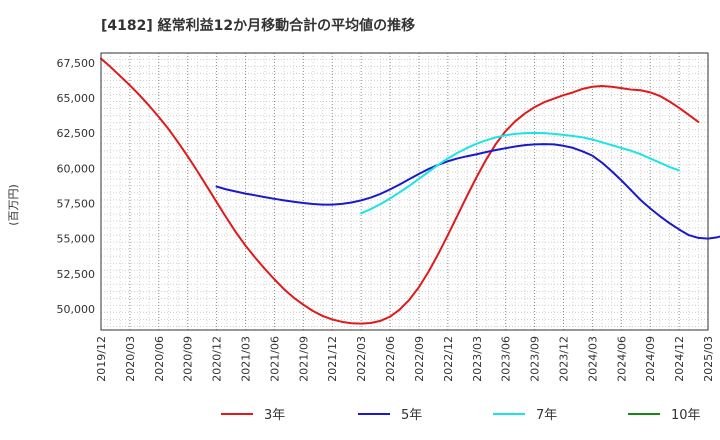 The height and width of the screenshot is (440, 720). Describe the element at coordinates (419, 359) in the screenshot. I see `x-tick-label: 2022/09` at that location.